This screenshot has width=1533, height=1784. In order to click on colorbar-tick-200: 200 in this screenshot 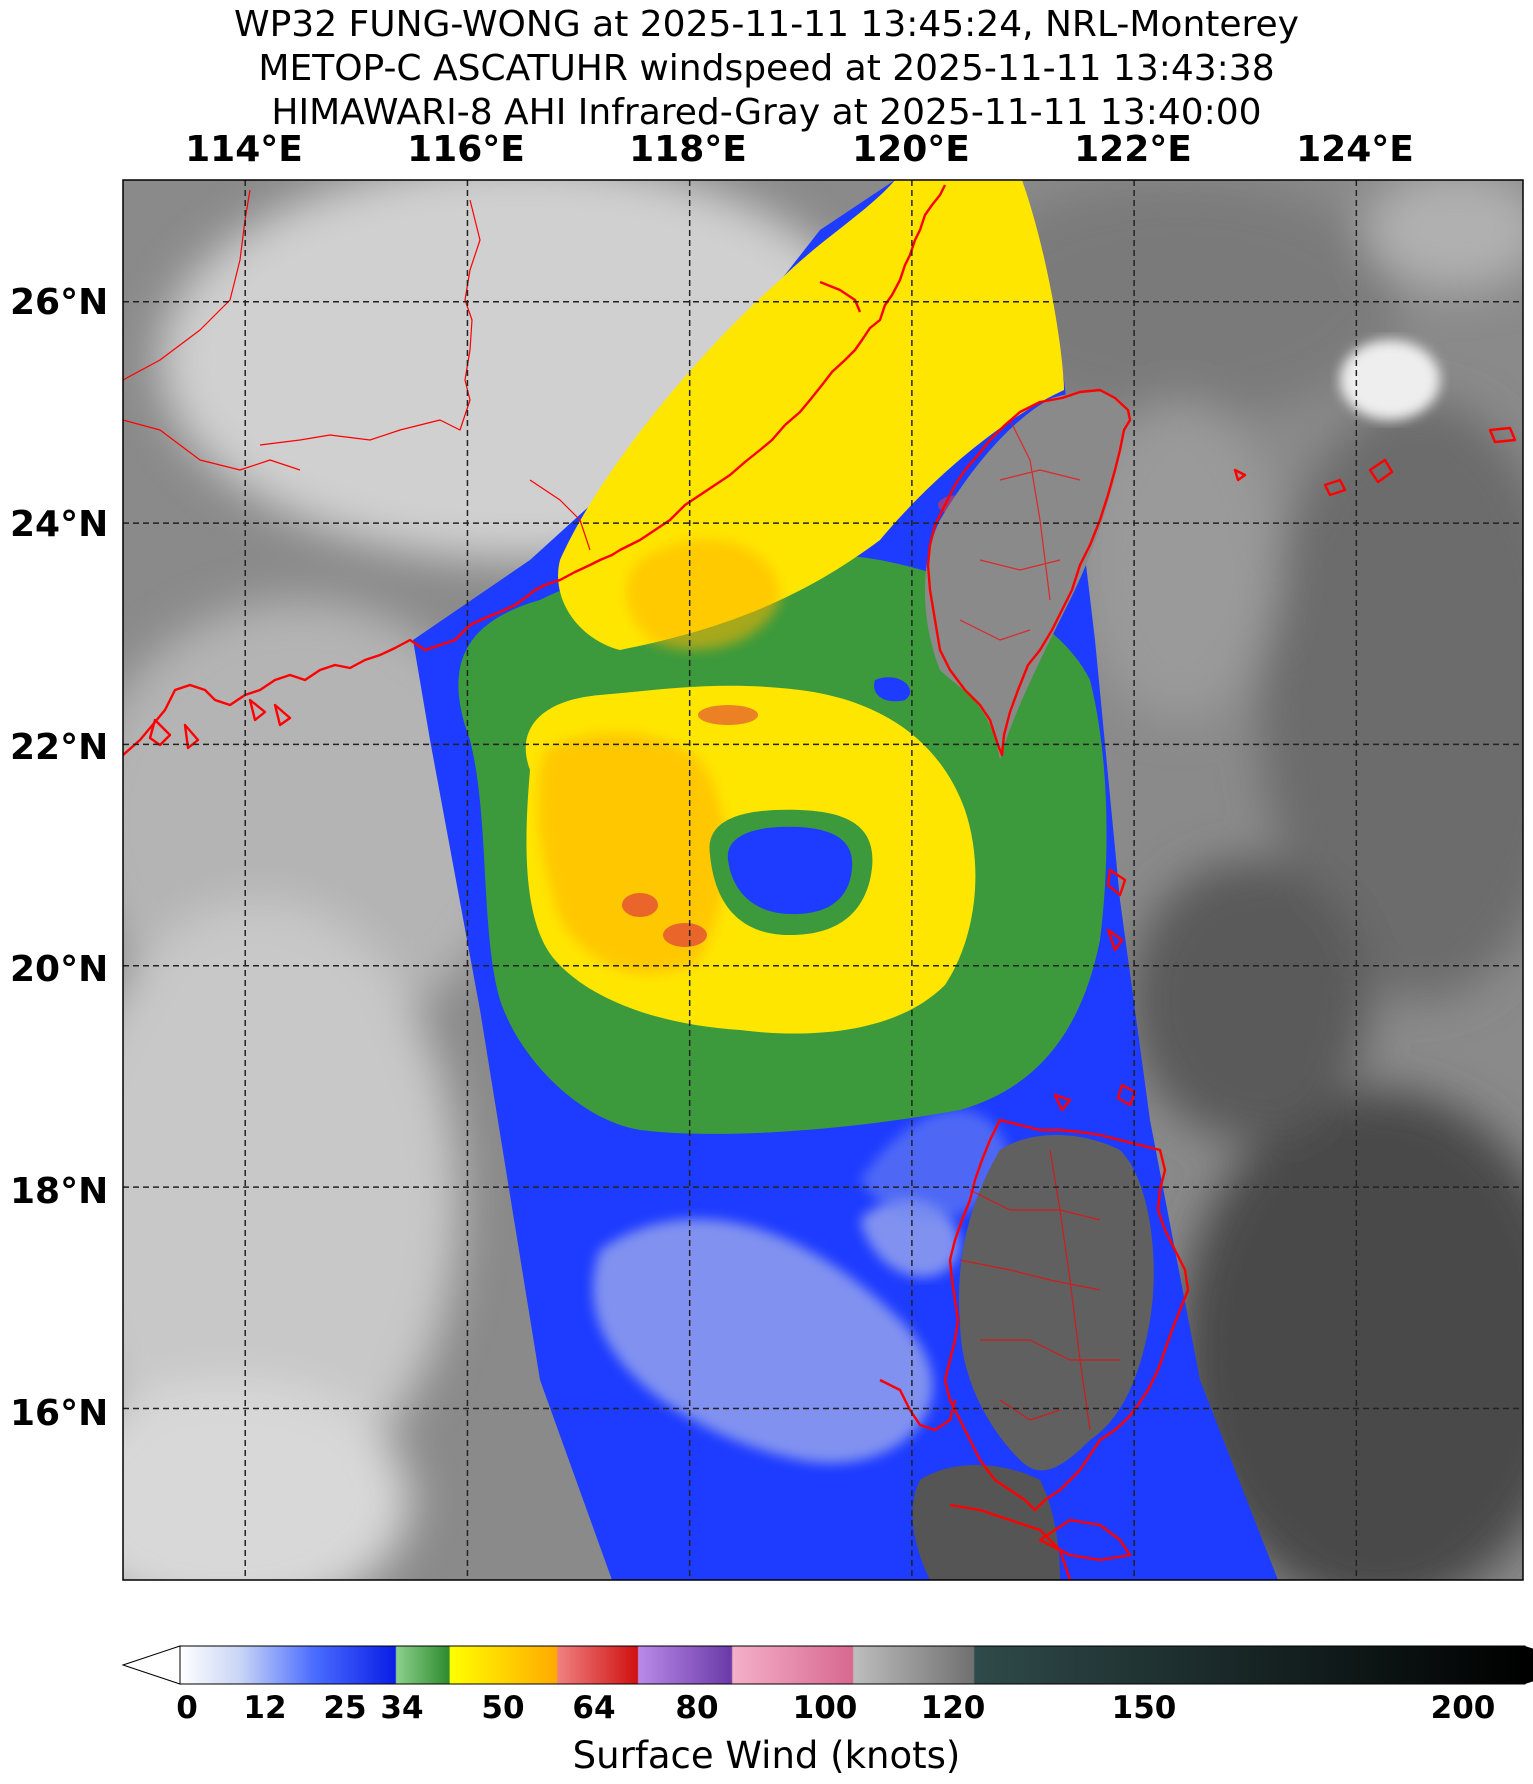, I will do `click(1463, 1708)`.